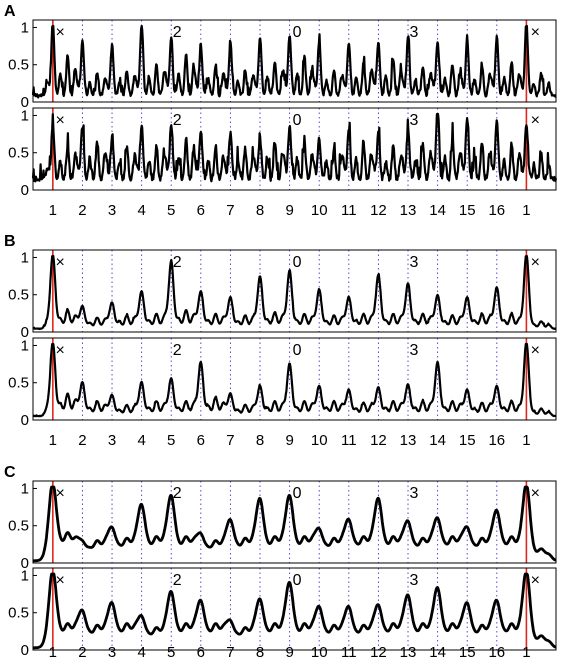 This screenshot has width=561, height=666. I want to click on subplot-c-top: 0 0.5 1 × 2 0 3 ×, so click(282, 526).